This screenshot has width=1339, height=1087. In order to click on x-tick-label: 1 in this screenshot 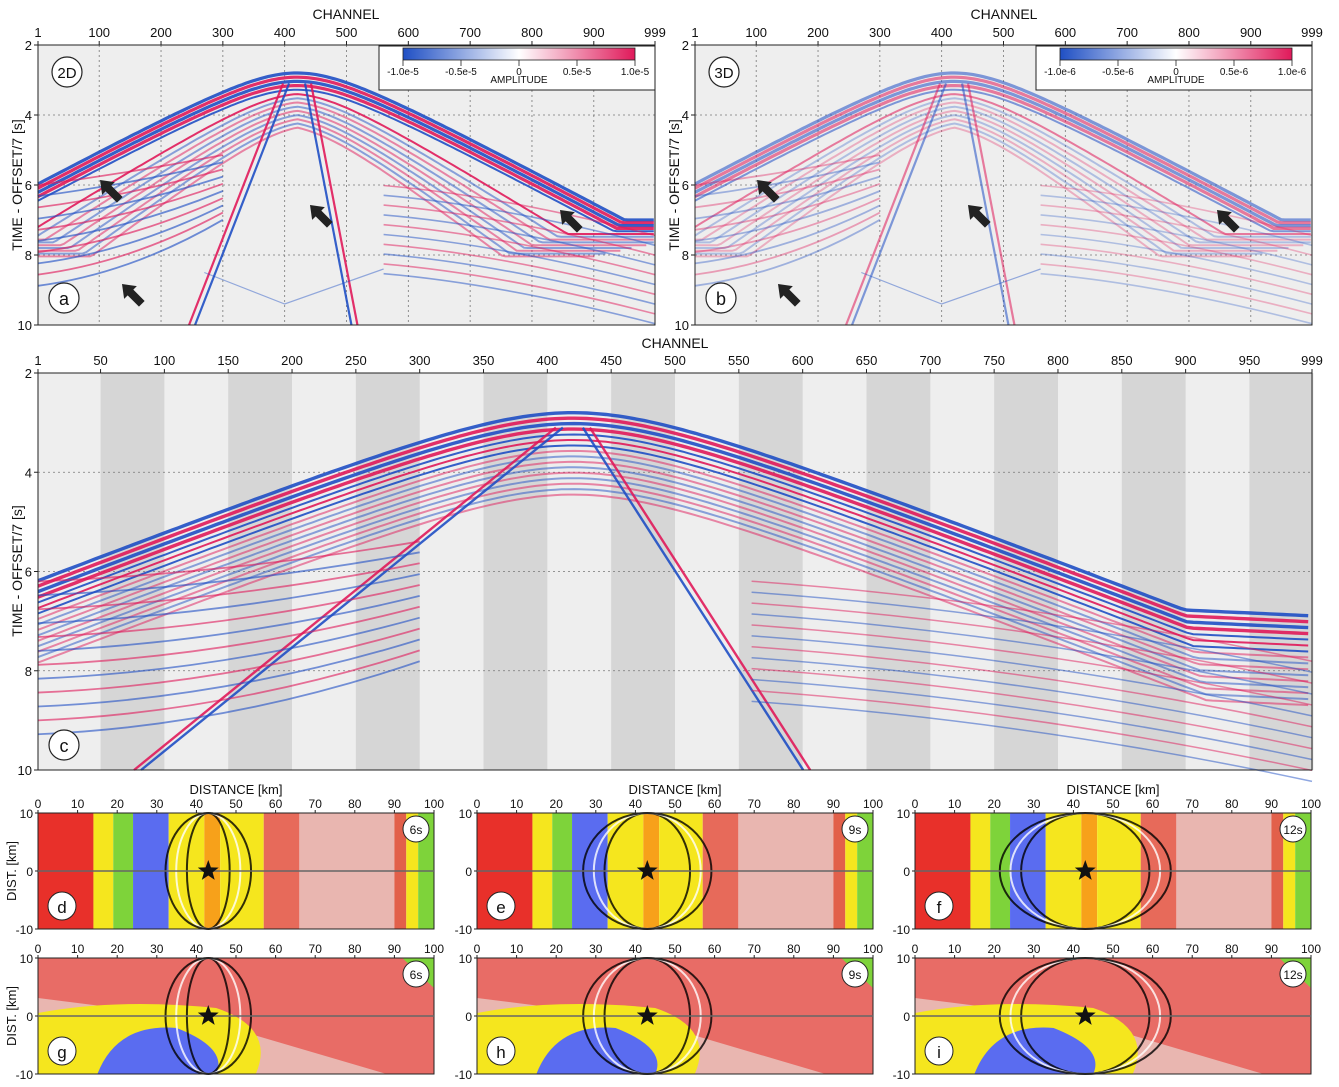, I will do `click(37, 32)`.